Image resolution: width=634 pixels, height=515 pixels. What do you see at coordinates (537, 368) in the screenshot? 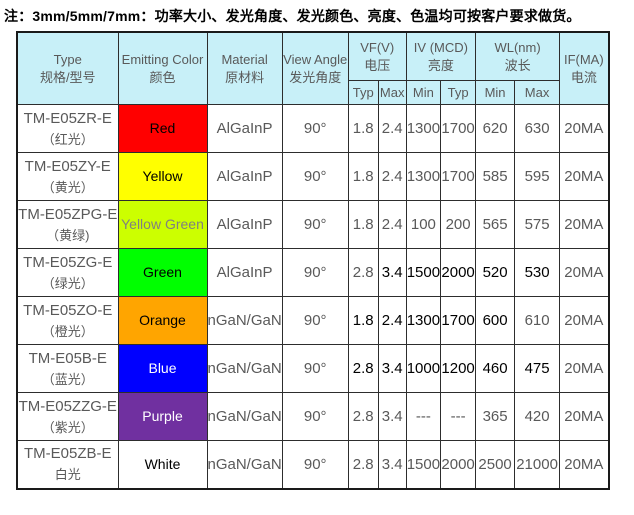
I see `wl-max-cell: 475` at bounding box center [537, 368].